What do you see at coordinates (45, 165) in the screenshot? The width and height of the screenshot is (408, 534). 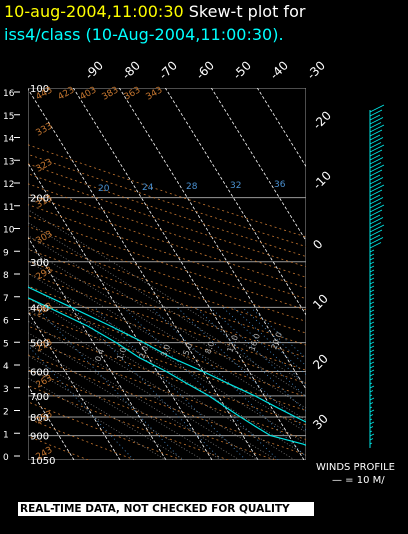 I see `theta-label: 323` at bounding box center [45, 165].